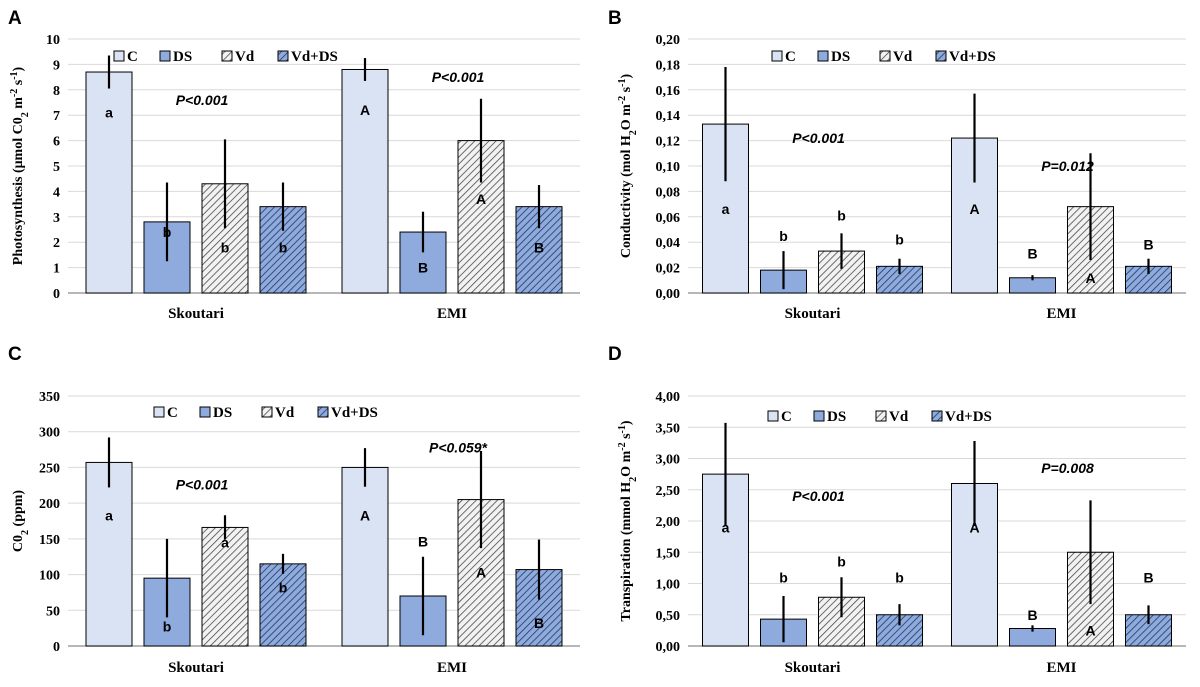  What do you see at coordinates (668, 522) in the screenshot?
I see `y-tick-label: 2,00` at bounding box center [668, 522].